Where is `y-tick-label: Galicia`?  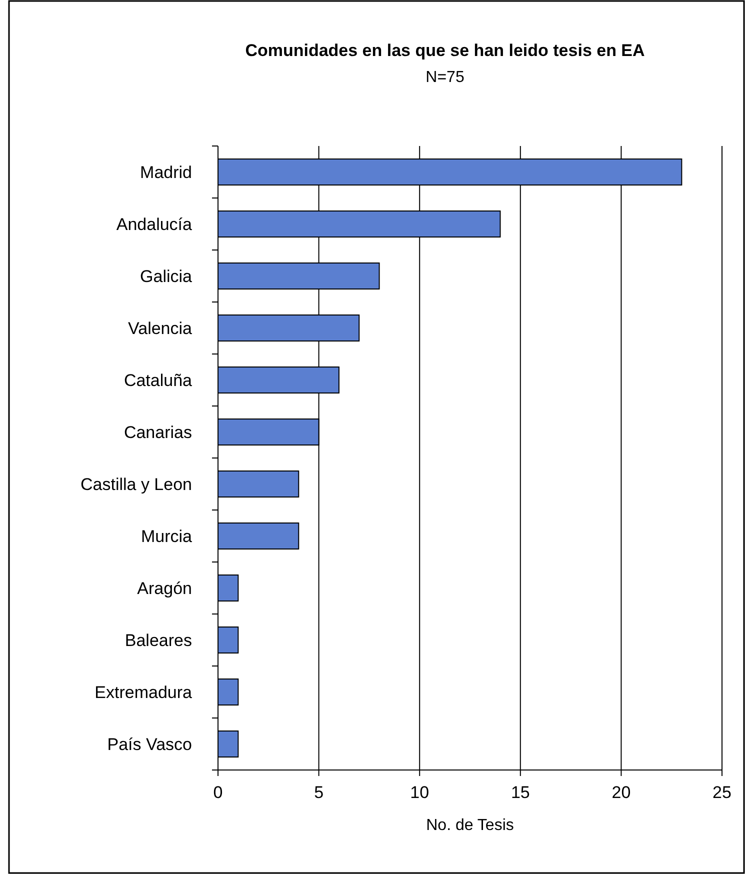 y-tick-label: Galicia is located at coordinates (166, 276).